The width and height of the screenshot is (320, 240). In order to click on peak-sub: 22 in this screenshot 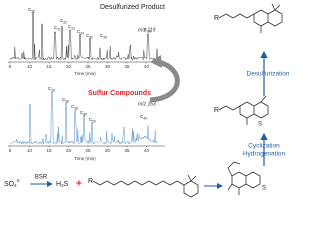, I will do `click(65, 22)`.